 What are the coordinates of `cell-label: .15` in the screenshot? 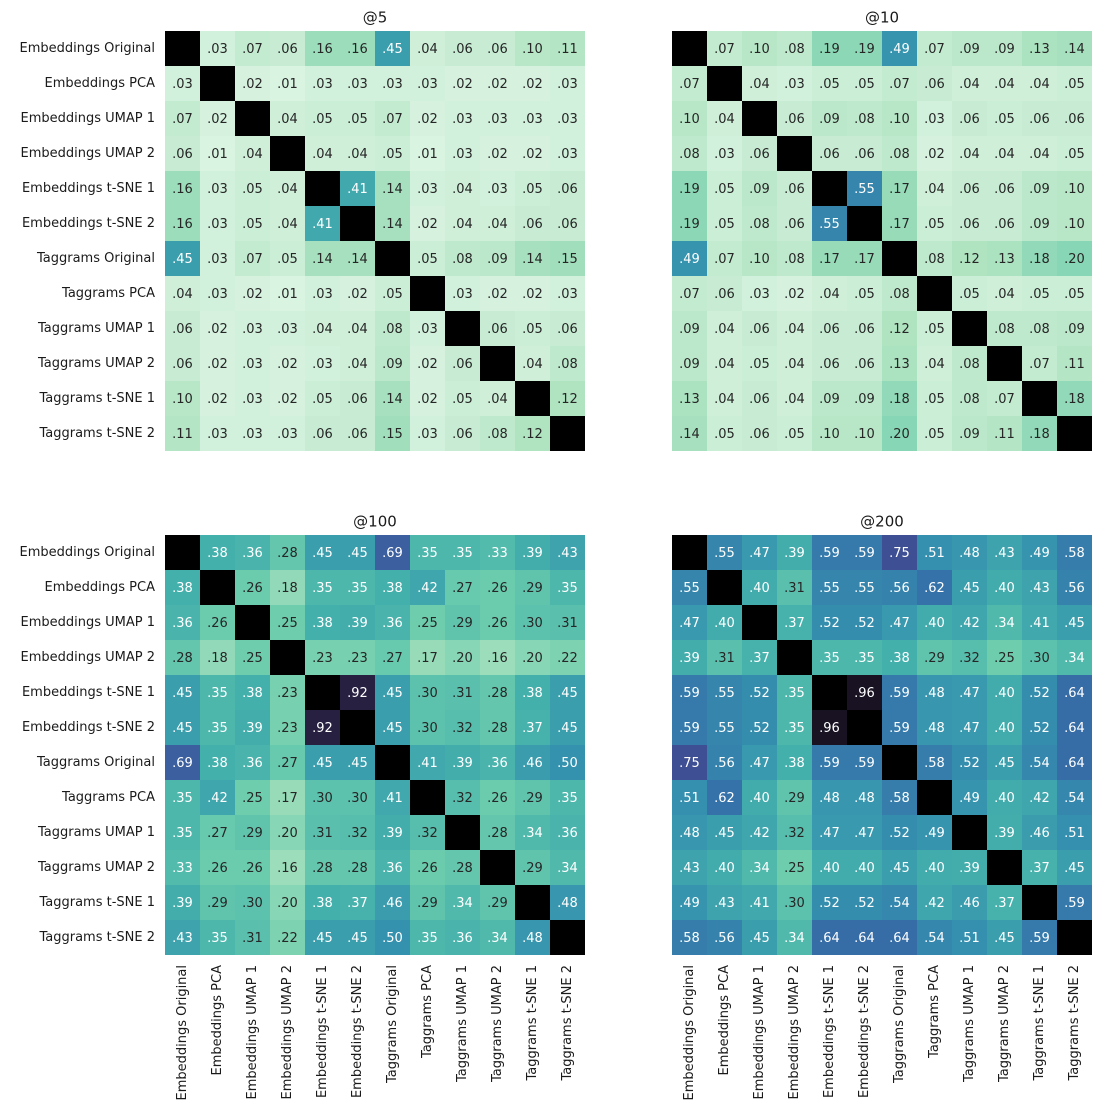 It's located at (567, 259).